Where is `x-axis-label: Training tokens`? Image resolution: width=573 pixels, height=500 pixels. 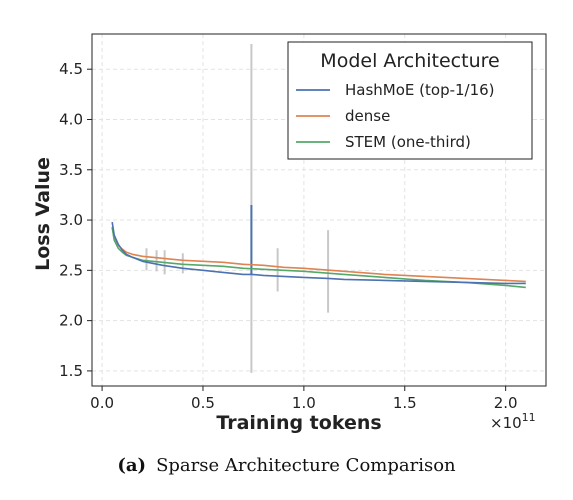 x-axis-label: Training tokens is located at coordinates (298, 423).